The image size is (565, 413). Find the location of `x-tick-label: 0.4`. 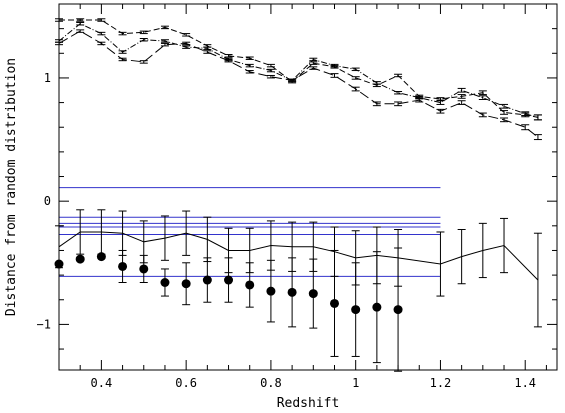

x-tick-label: 0.4 is located at coordinates (102, 383).